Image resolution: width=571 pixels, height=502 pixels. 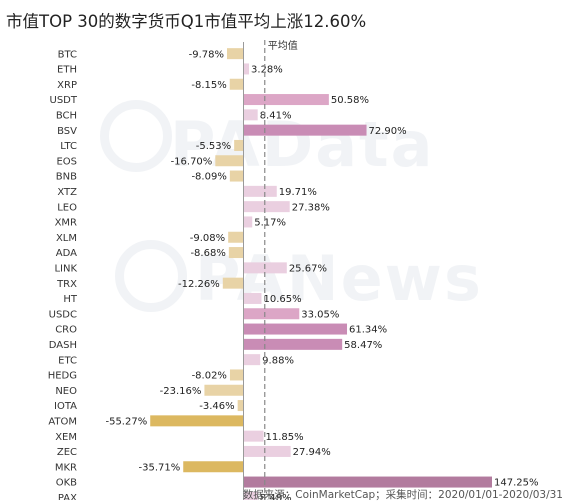 I want to click on data-label: -3.46%, so click(x=216, y=406).